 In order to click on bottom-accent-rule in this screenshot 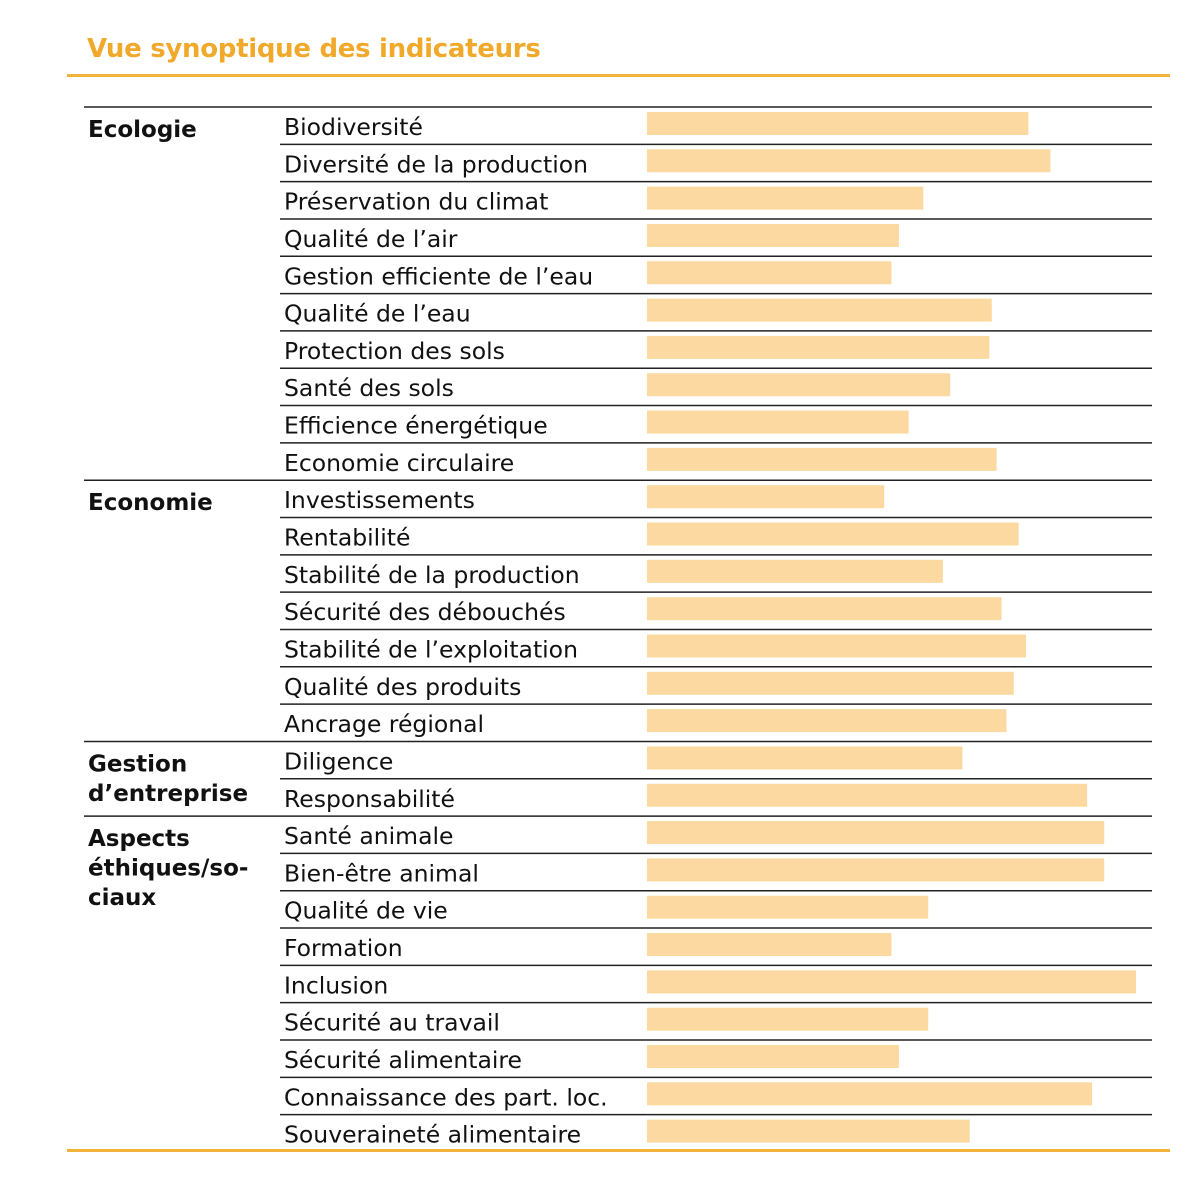, I will do `click(618, 1150)`.